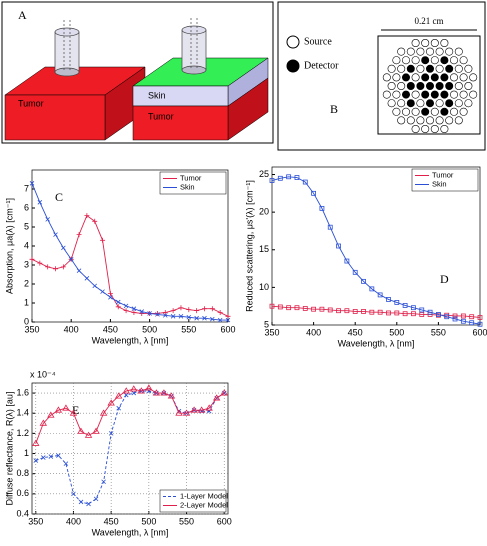 The width and height of the screenshot is (487, 546). Describe the element at coordinates (334, 109) in the screenshot. I see `panel-label: B` at that location.